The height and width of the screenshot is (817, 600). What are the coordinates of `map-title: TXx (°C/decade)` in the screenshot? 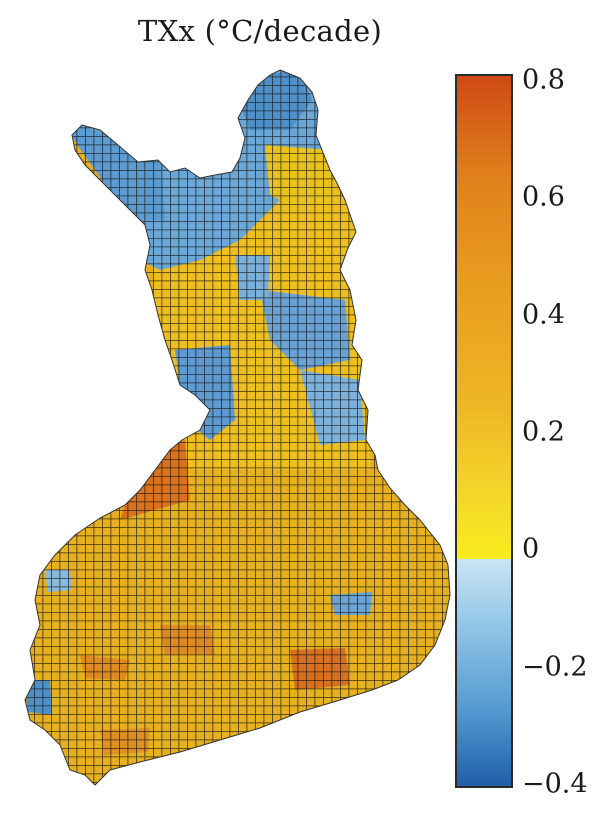 It's located at (260, 31).